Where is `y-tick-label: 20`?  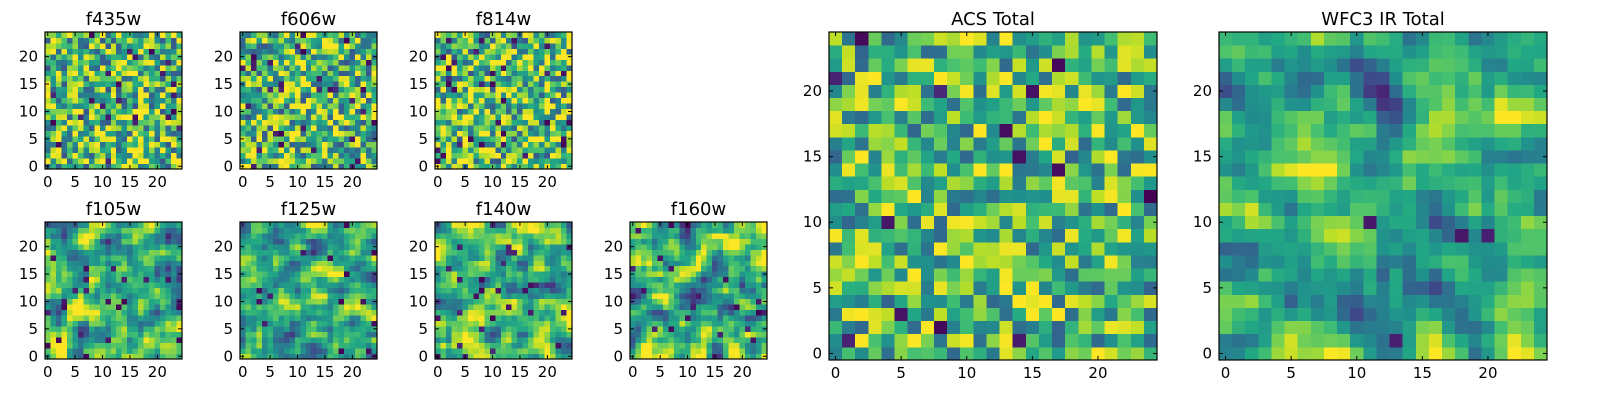
y-tick-label: 20 is located at coordinates (418, 247).